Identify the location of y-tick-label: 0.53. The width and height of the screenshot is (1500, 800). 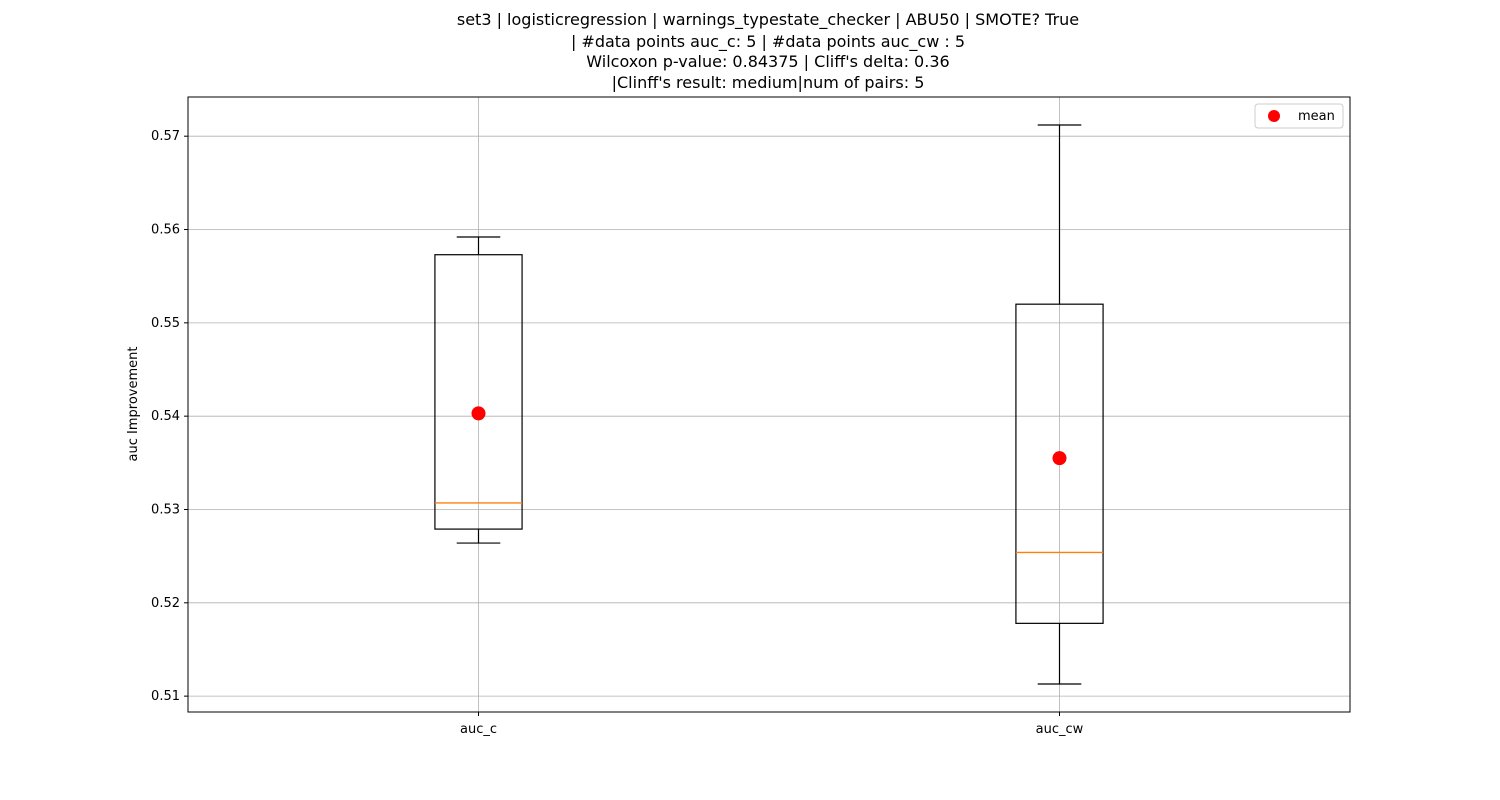
(165, 509).